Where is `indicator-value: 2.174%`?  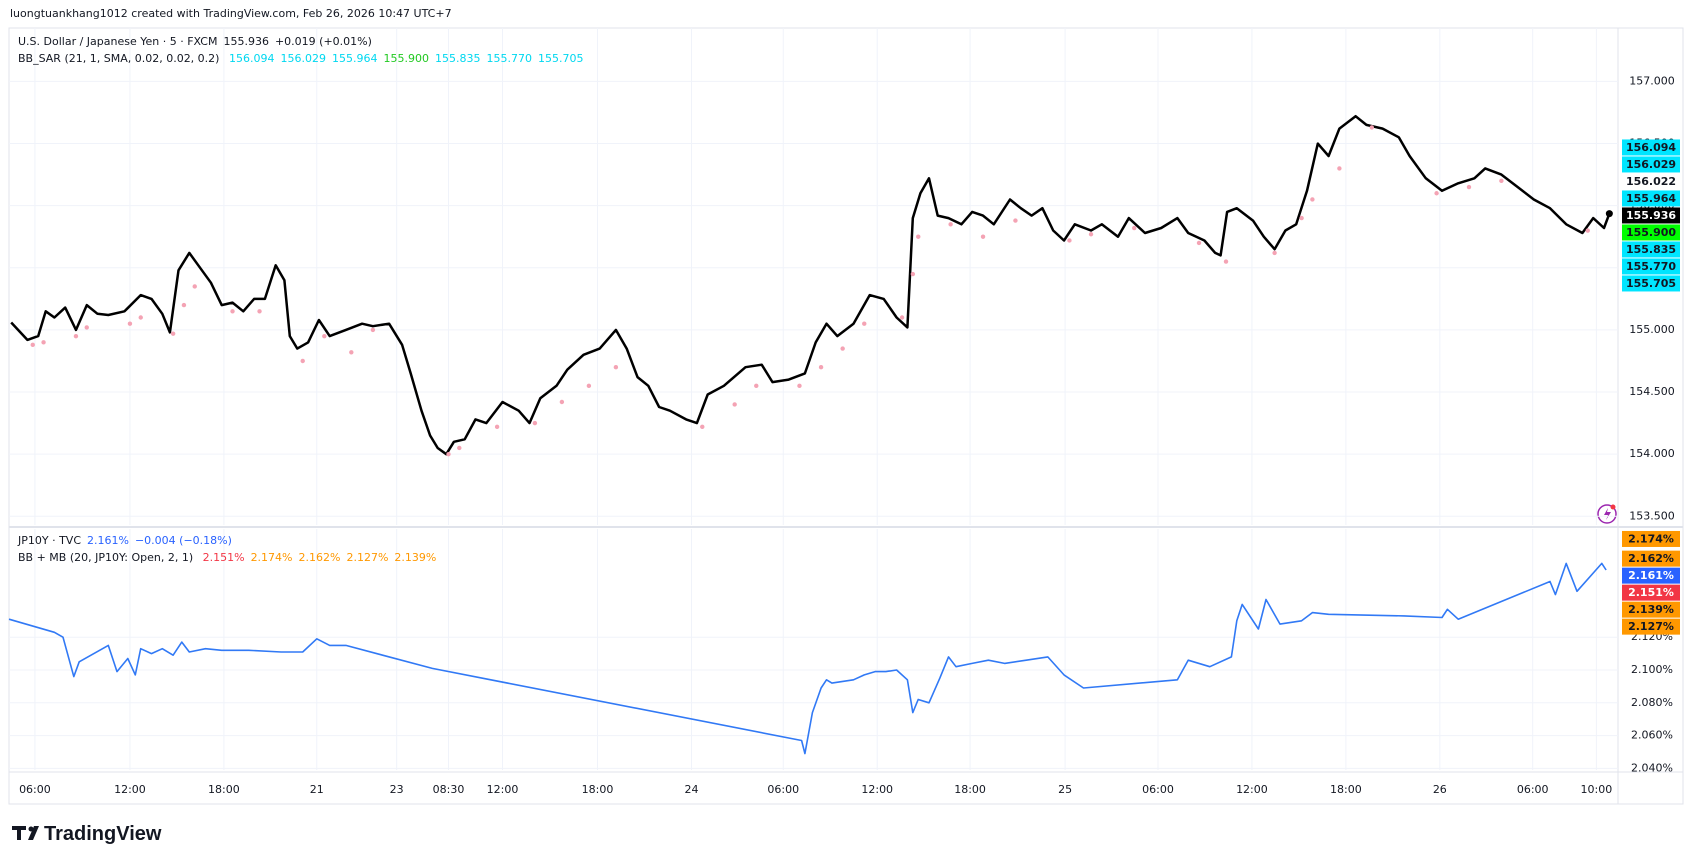 indicator-value: 2.174% is located at coordinates (271, 557).